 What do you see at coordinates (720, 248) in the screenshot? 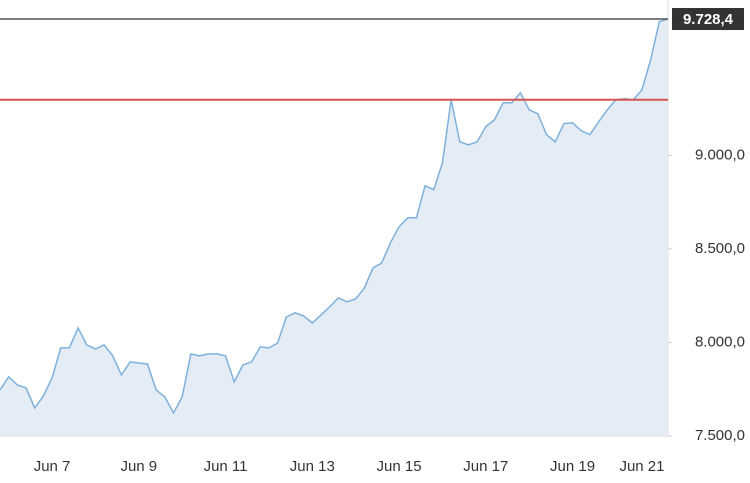
I see `y-tick-label: 8.500,0` at bounding box center [720, 248].